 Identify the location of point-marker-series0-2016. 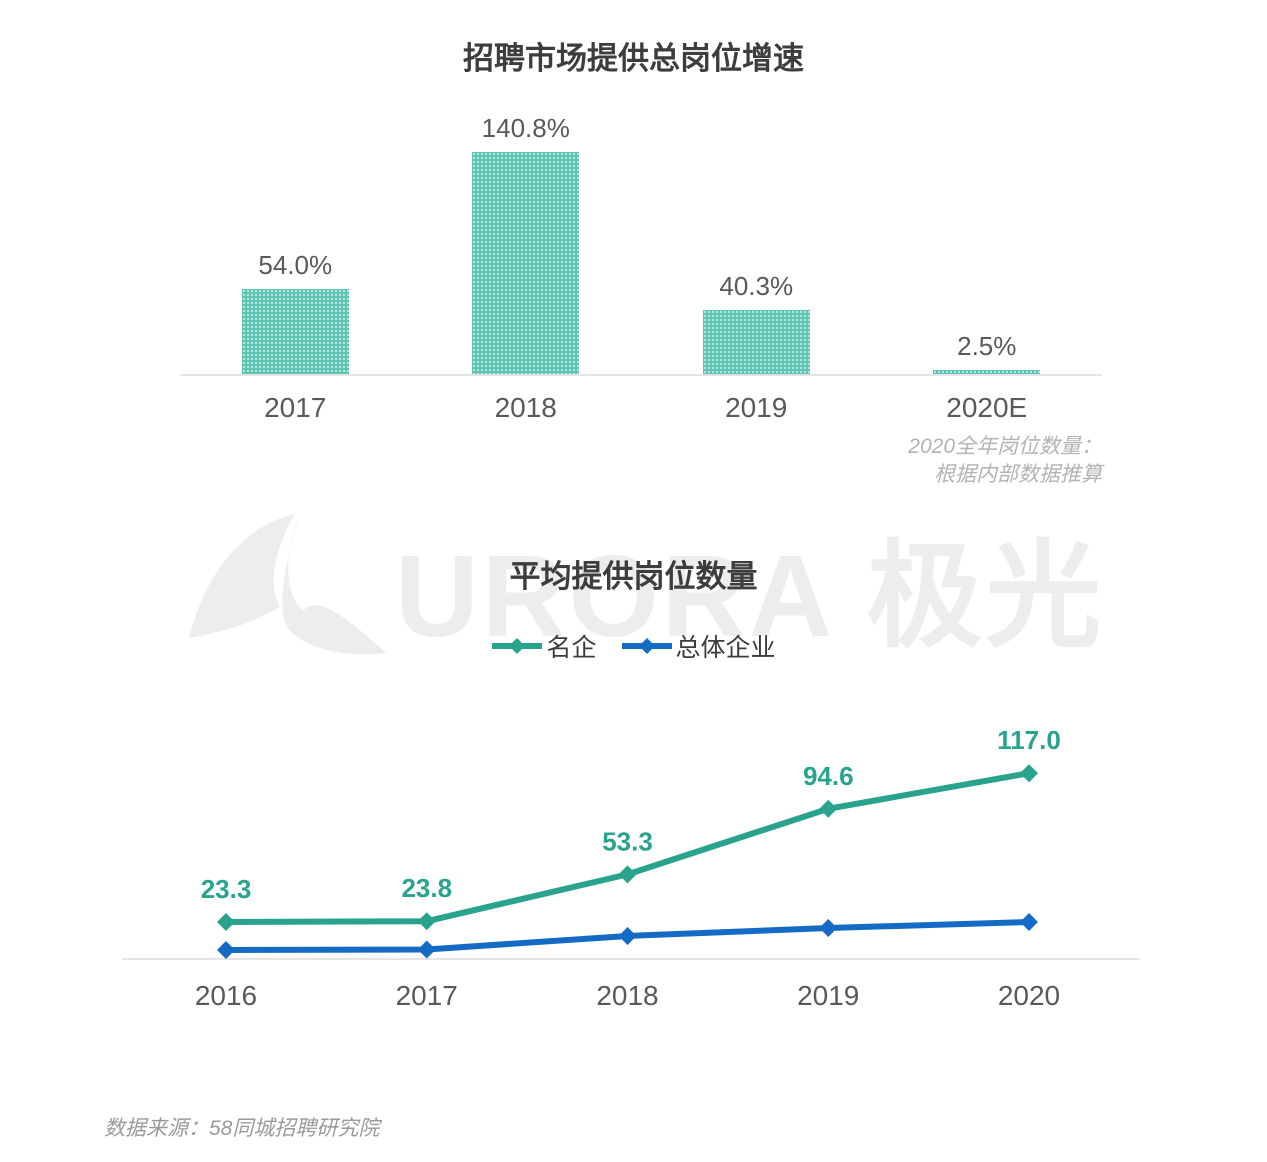
(226, 921).